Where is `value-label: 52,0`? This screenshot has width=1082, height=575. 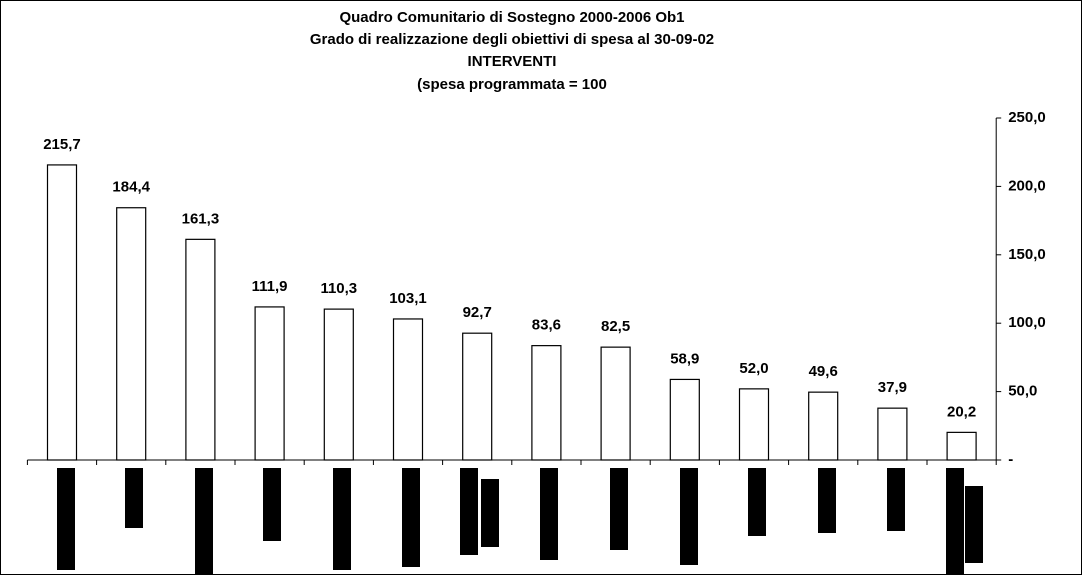 value-label: 52,0 is located at coordinates (753, 368).